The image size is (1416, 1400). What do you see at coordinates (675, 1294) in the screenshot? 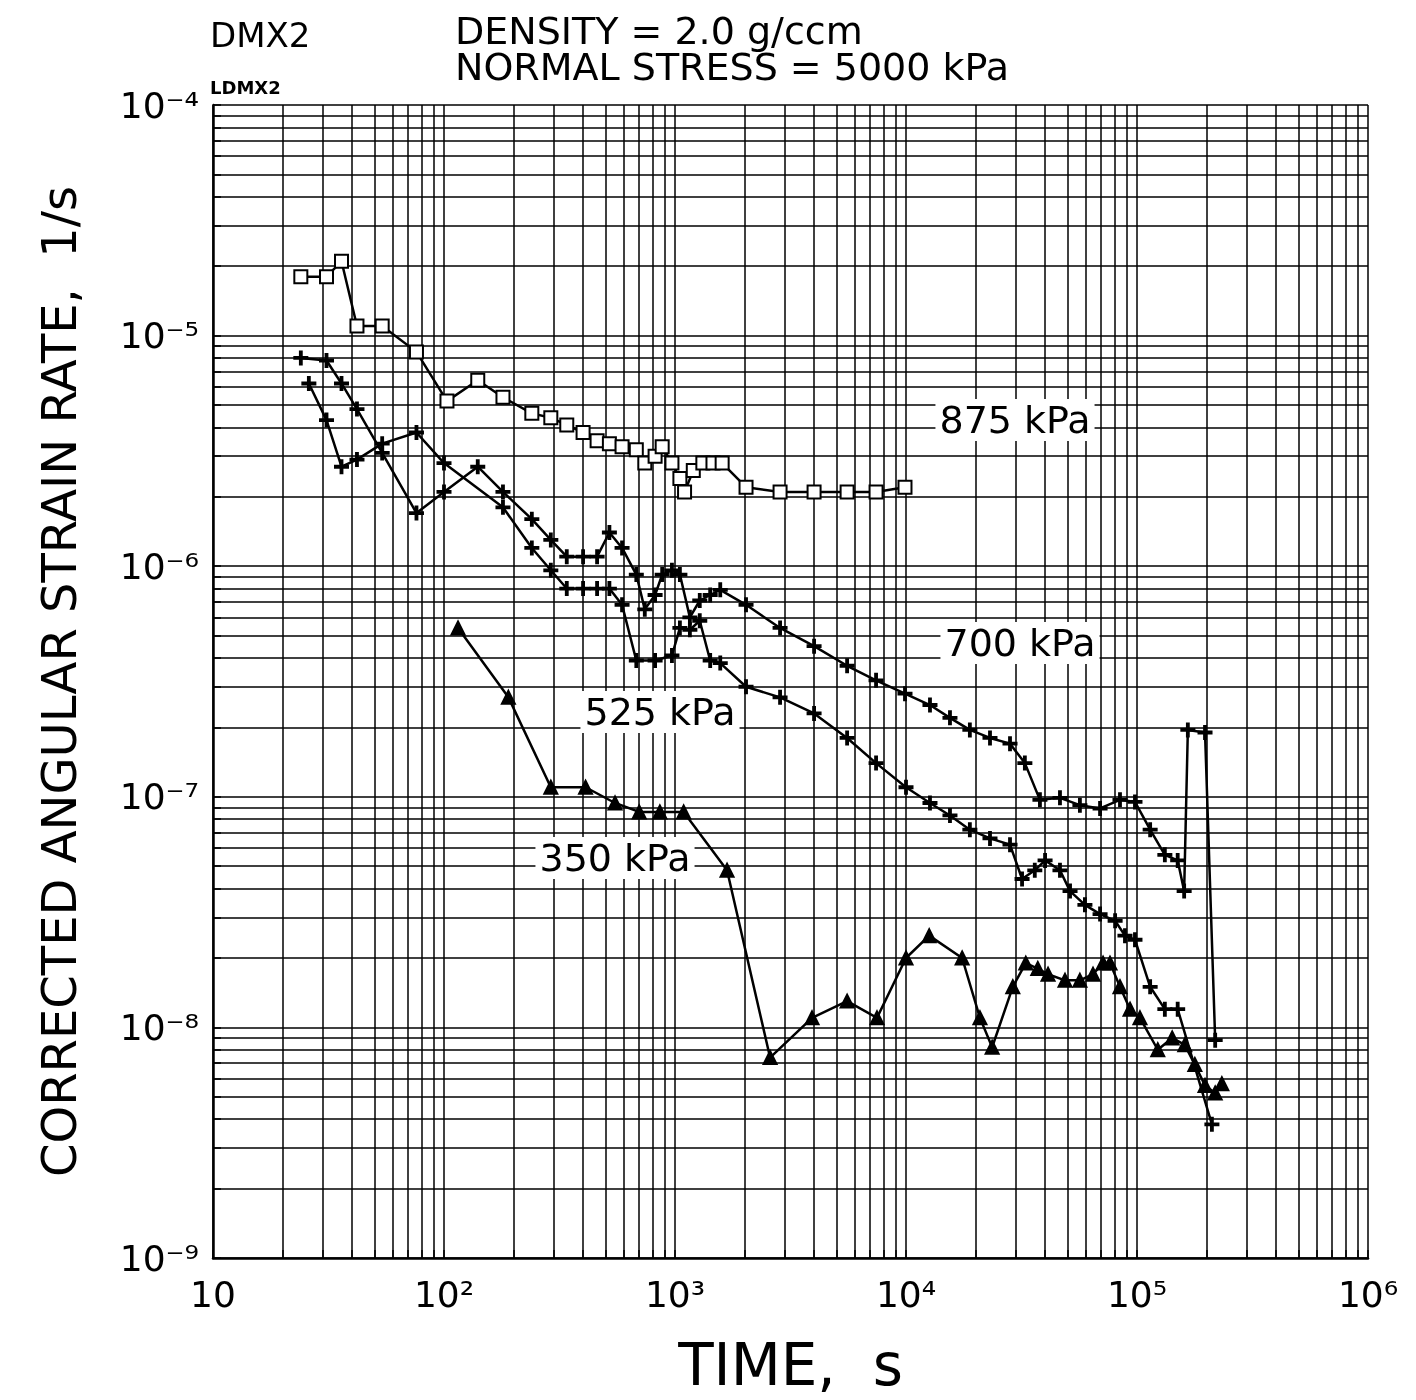
I see `x-tick-label: 10³` at bounding box center [675, 1294].